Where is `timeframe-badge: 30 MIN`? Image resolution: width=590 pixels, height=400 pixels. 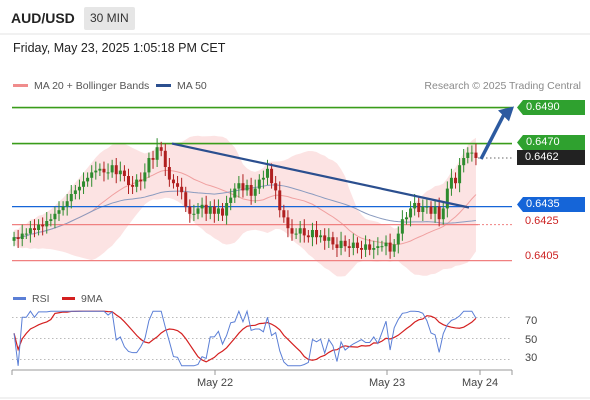
timeframe-badge: 30 MIN is located at coordinates (109, 18).